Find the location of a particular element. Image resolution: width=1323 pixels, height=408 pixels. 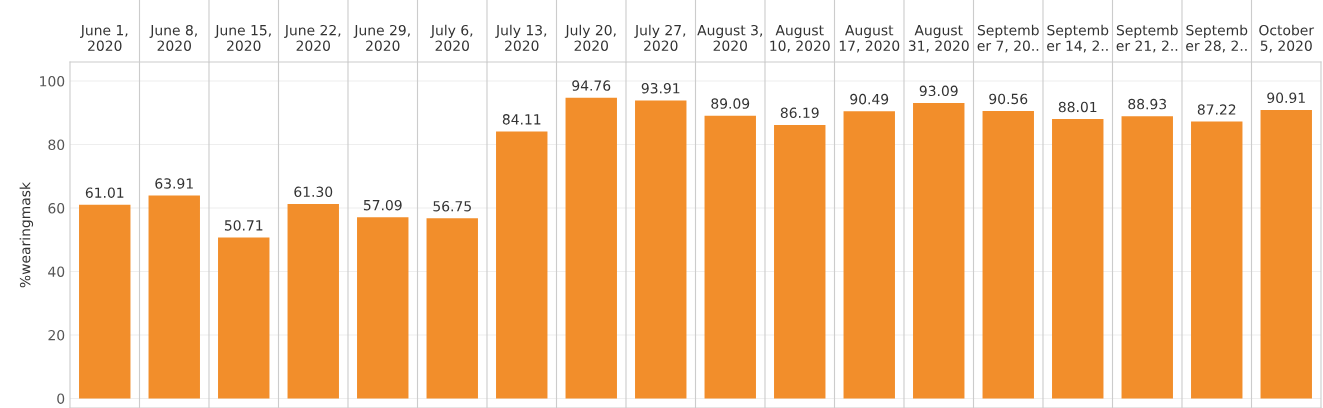

data-label: 93.91 is located at coordinates (660, 88).